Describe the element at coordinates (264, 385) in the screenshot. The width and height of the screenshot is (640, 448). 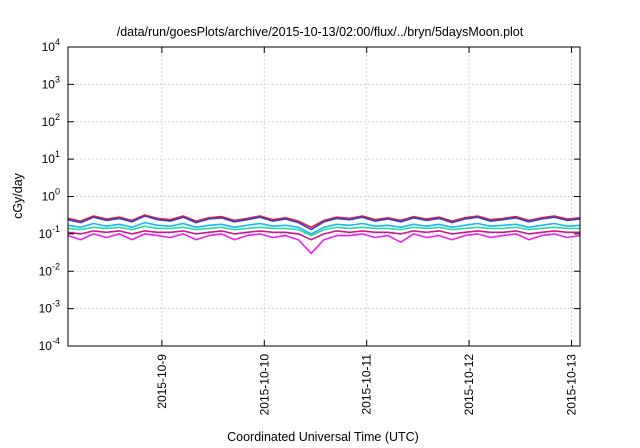
I see `x-tick-label: 2015-10-10` at that location.